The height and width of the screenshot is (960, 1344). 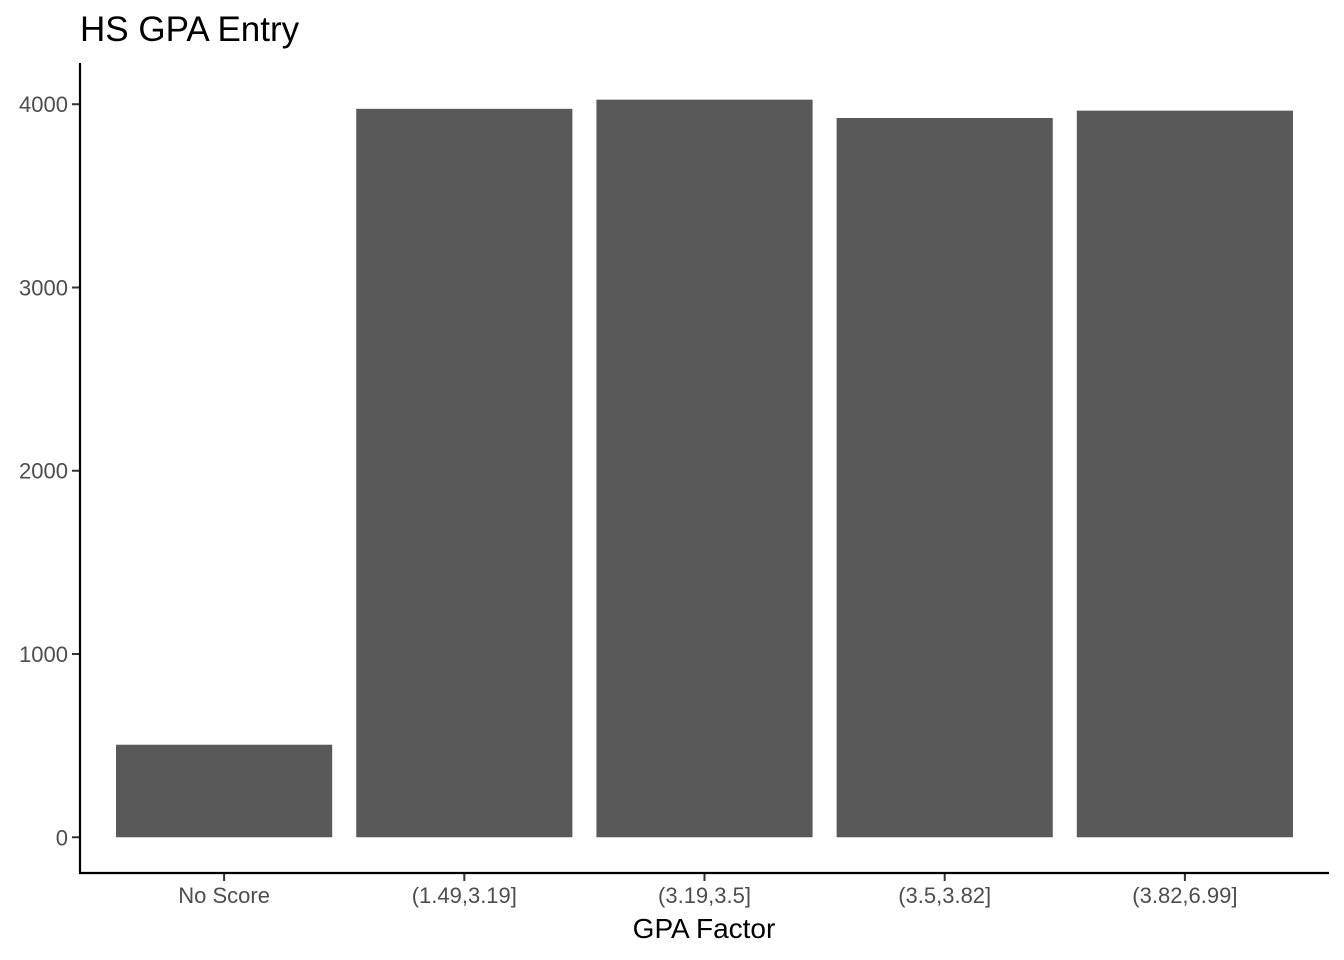 What do you see at coordinates (62, 837) in the screenshot?
I see `y-tick-label-0: 0` at bounding box center [62, 837].